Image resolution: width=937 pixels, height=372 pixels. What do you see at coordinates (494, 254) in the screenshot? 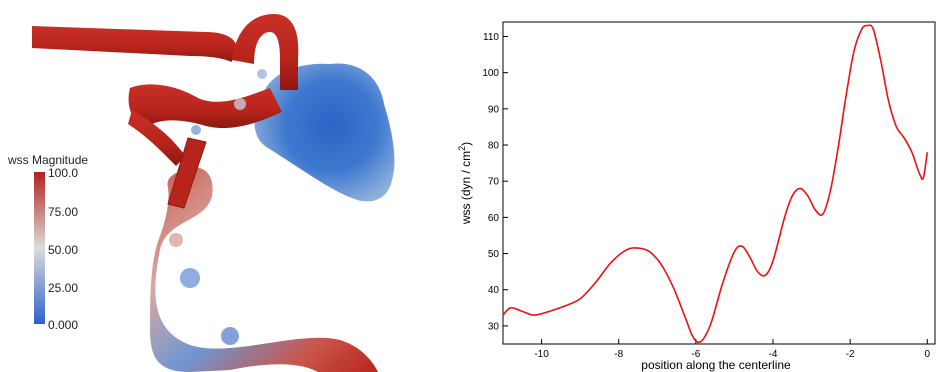
I see `y-tick-label: 50` at bounding box center [494, 254].